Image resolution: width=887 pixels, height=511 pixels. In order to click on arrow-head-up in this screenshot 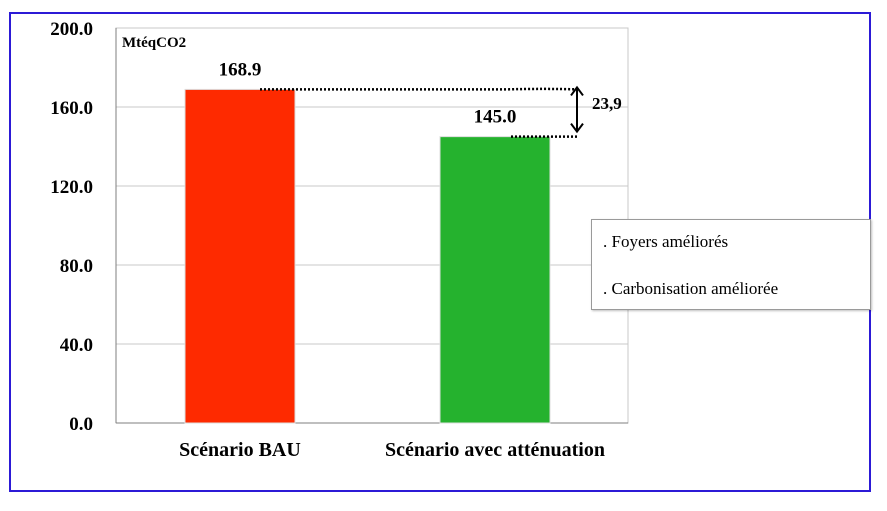, I will do `click(577, 91)`.